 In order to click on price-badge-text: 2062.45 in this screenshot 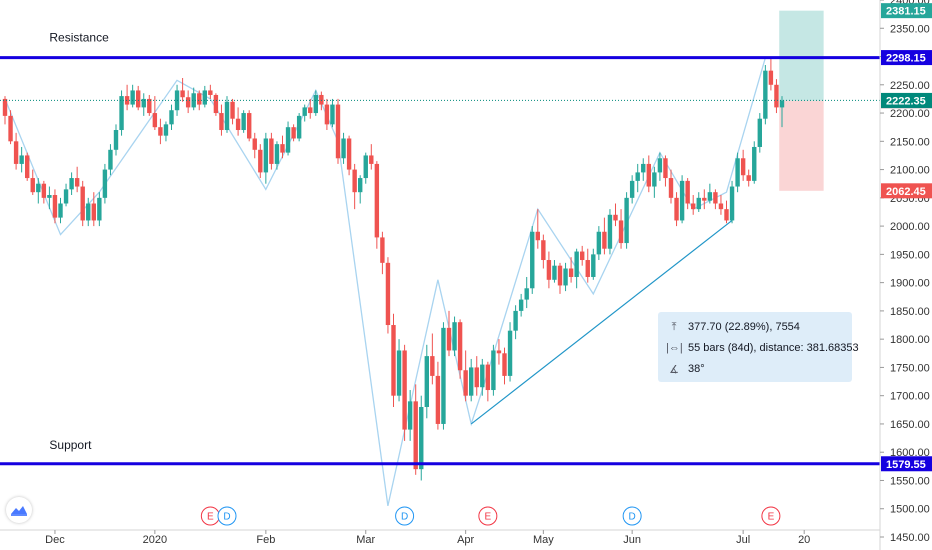, I will do `click(906, 192)`.